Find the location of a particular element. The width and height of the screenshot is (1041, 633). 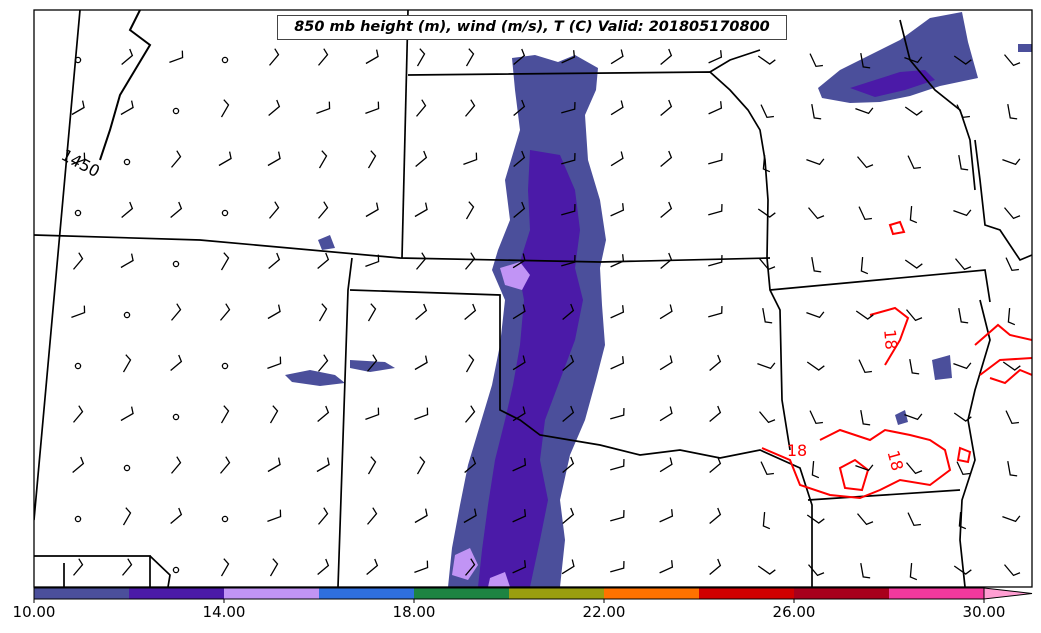

temperature-contours is located at coordinates (896, 360).